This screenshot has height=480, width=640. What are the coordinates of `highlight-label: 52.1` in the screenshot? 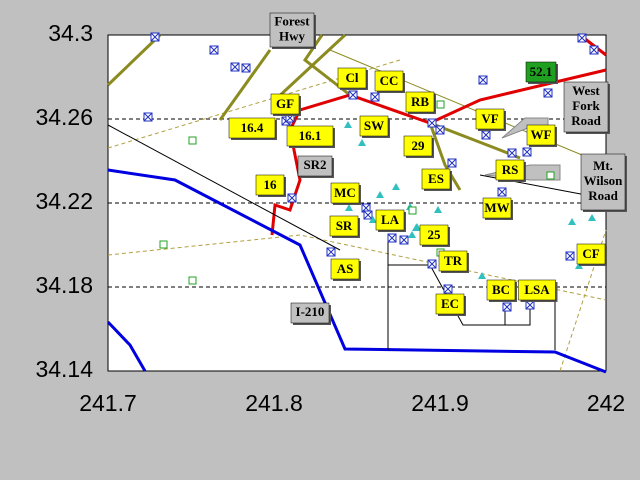 It's located at (541, 71).